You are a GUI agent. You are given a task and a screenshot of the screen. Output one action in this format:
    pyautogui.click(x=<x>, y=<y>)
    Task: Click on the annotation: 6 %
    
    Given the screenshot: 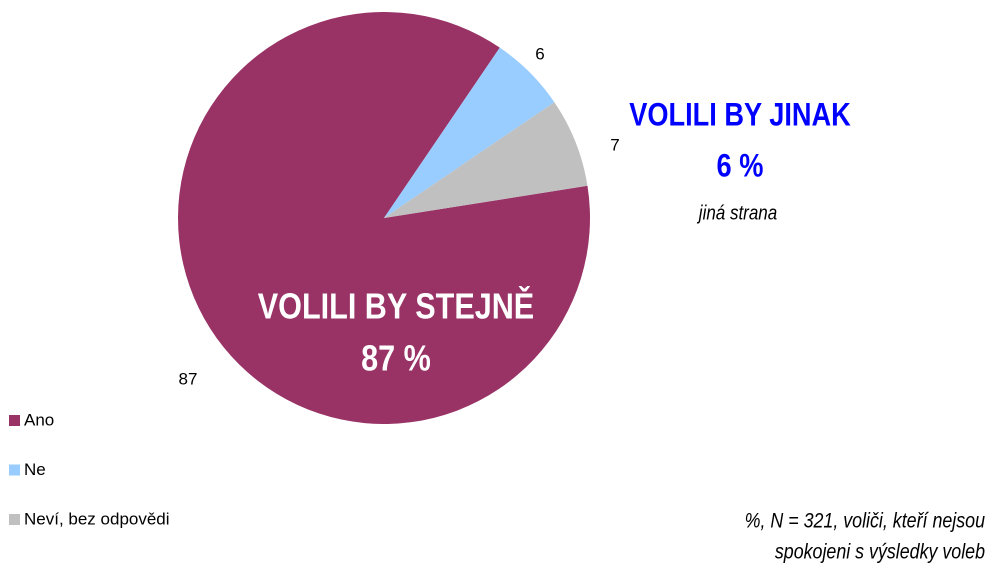 What is the action you would take?
    pyautogui.click(x=740, y=166)
    